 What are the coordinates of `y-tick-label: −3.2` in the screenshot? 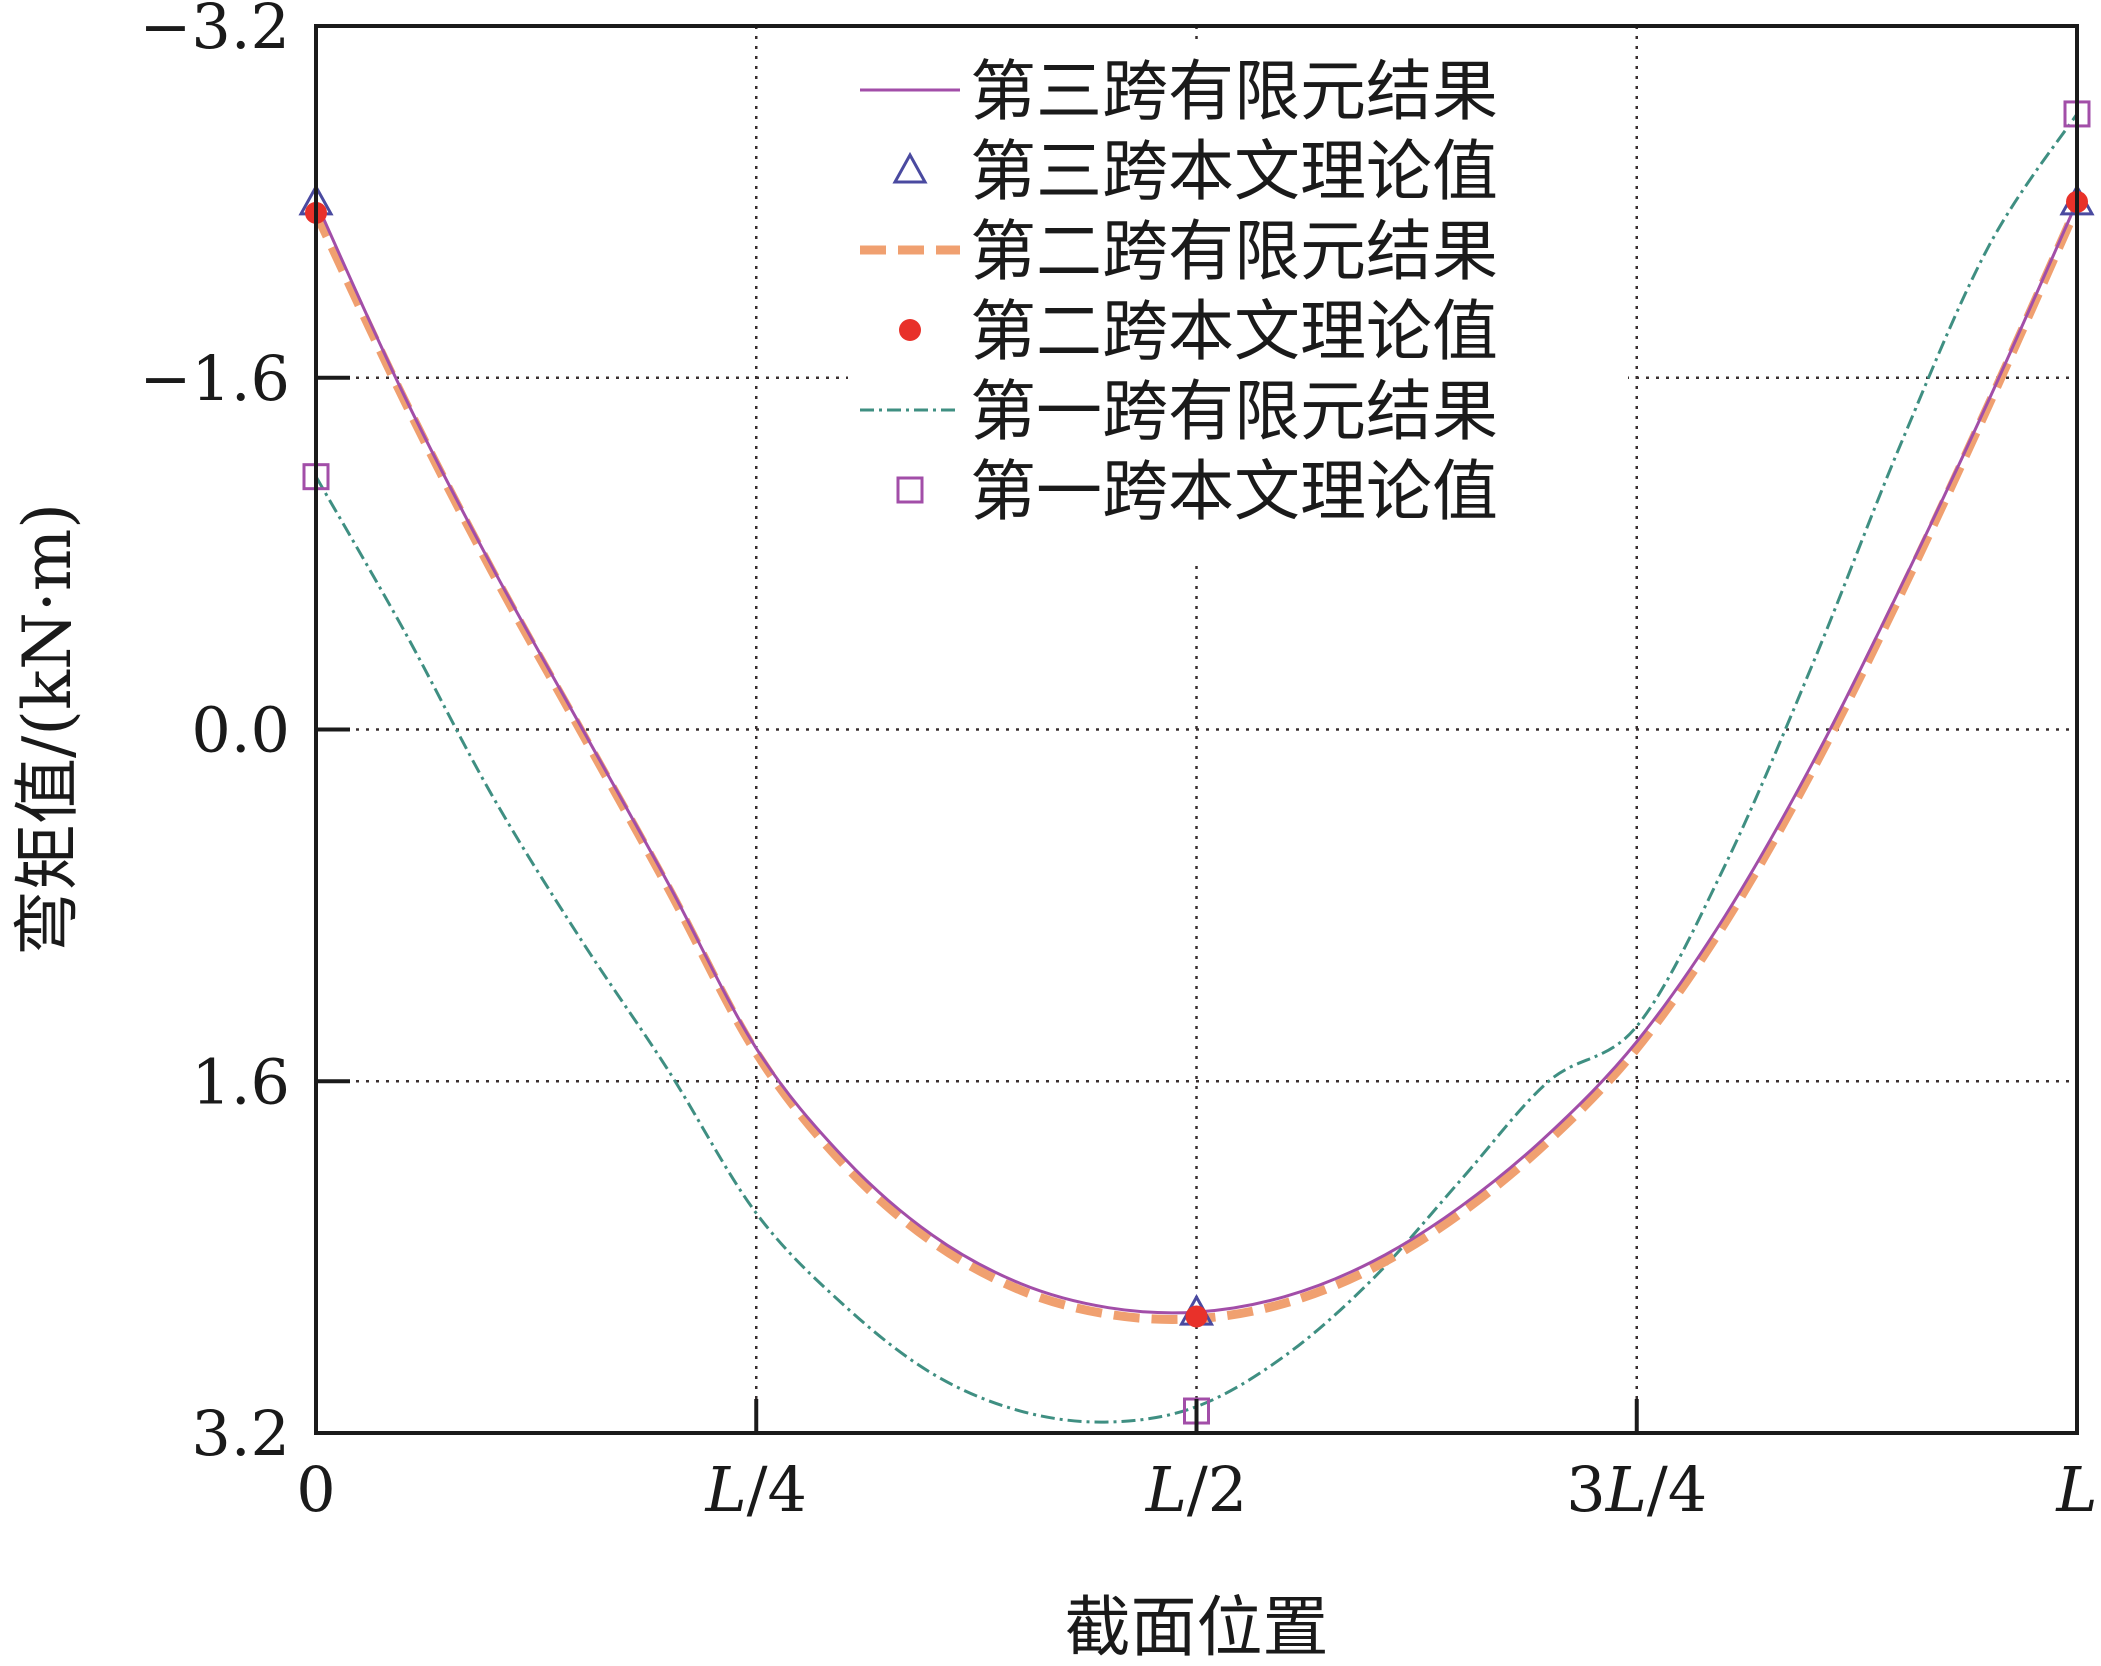 It's located at (214, 31).